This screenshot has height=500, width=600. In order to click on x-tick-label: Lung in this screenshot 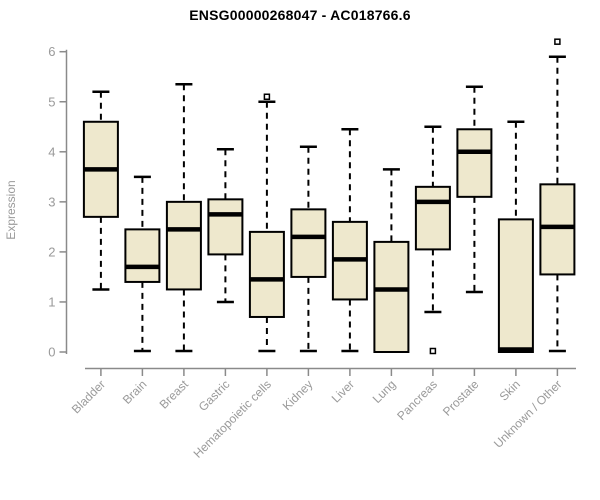, I will do `click(384, 391)`.